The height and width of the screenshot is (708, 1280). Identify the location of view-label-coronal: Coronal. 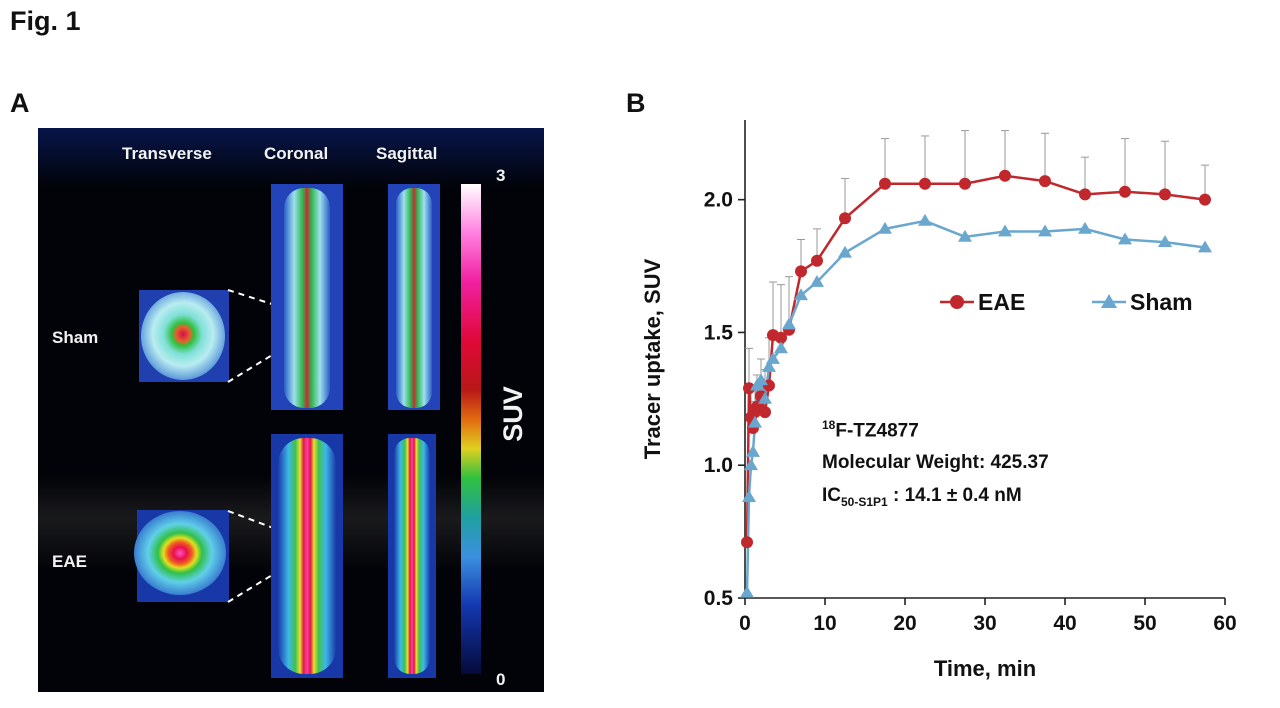
(296, 153).